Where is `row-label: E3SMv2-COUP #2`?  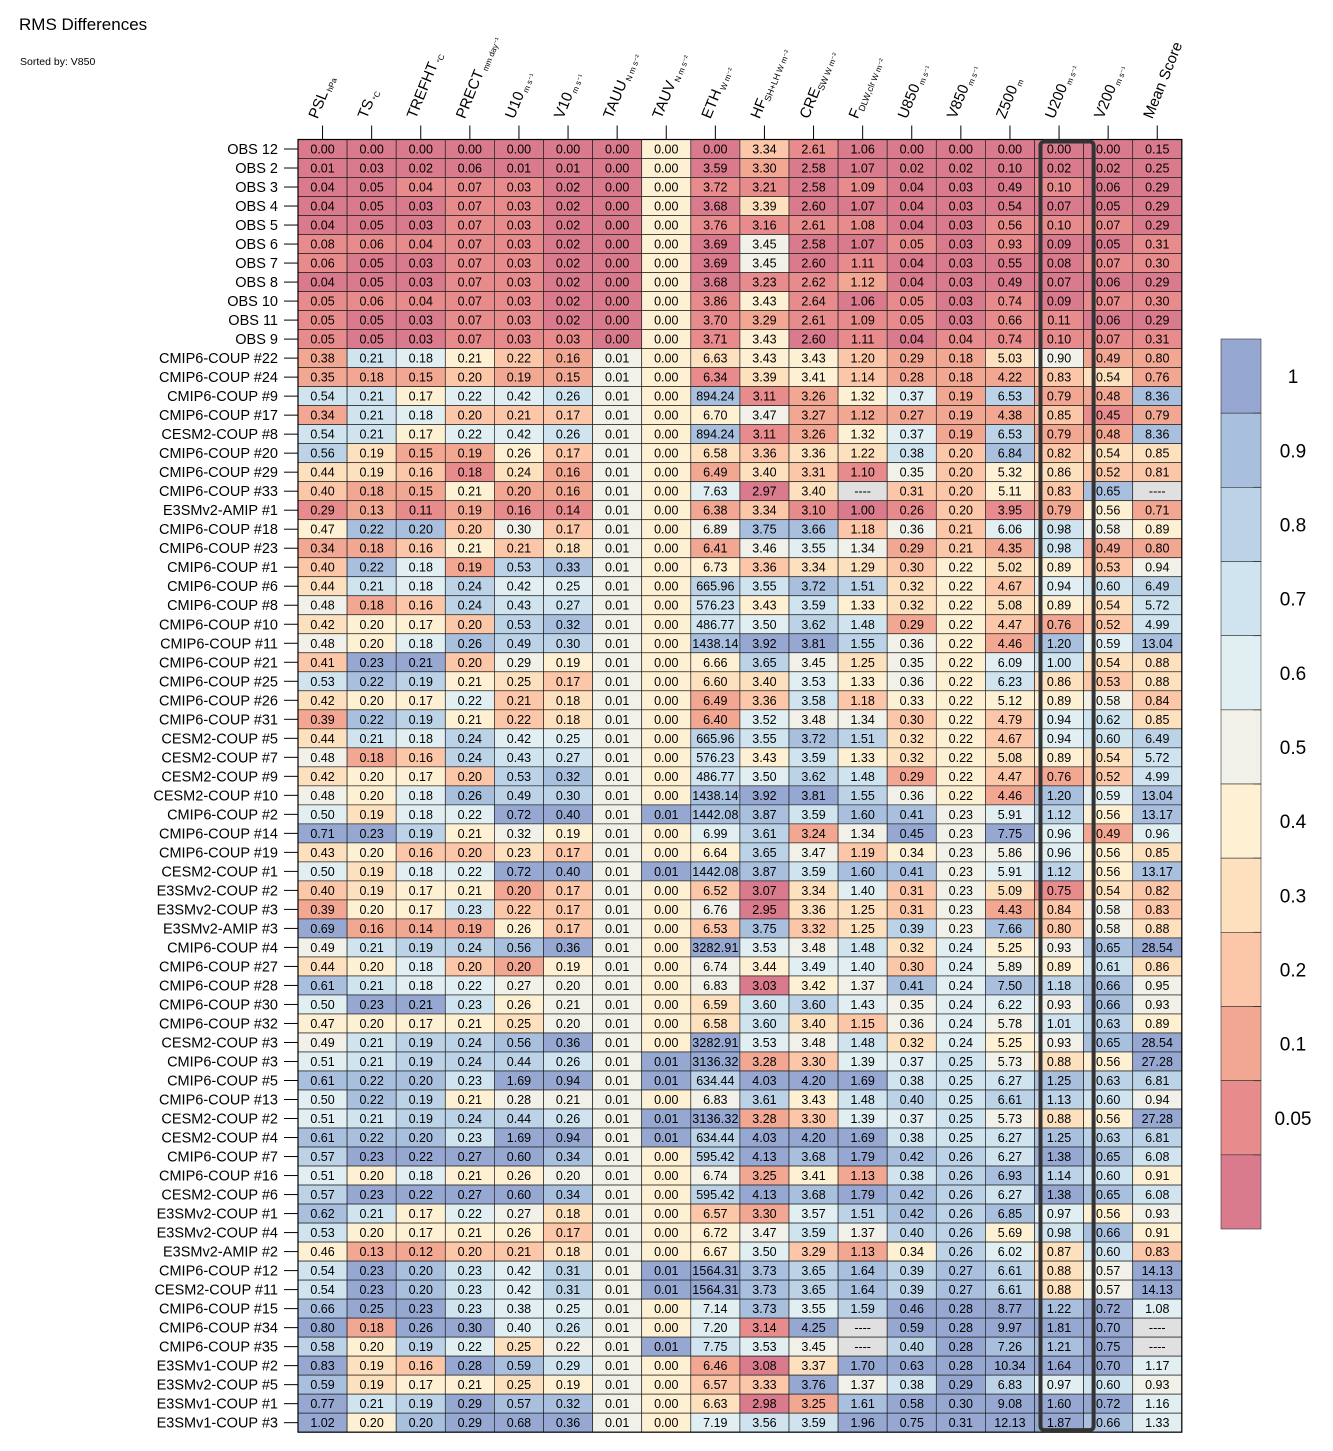 row-label: E3SMv2-COUP #2 is located at coordinates (217, 891).